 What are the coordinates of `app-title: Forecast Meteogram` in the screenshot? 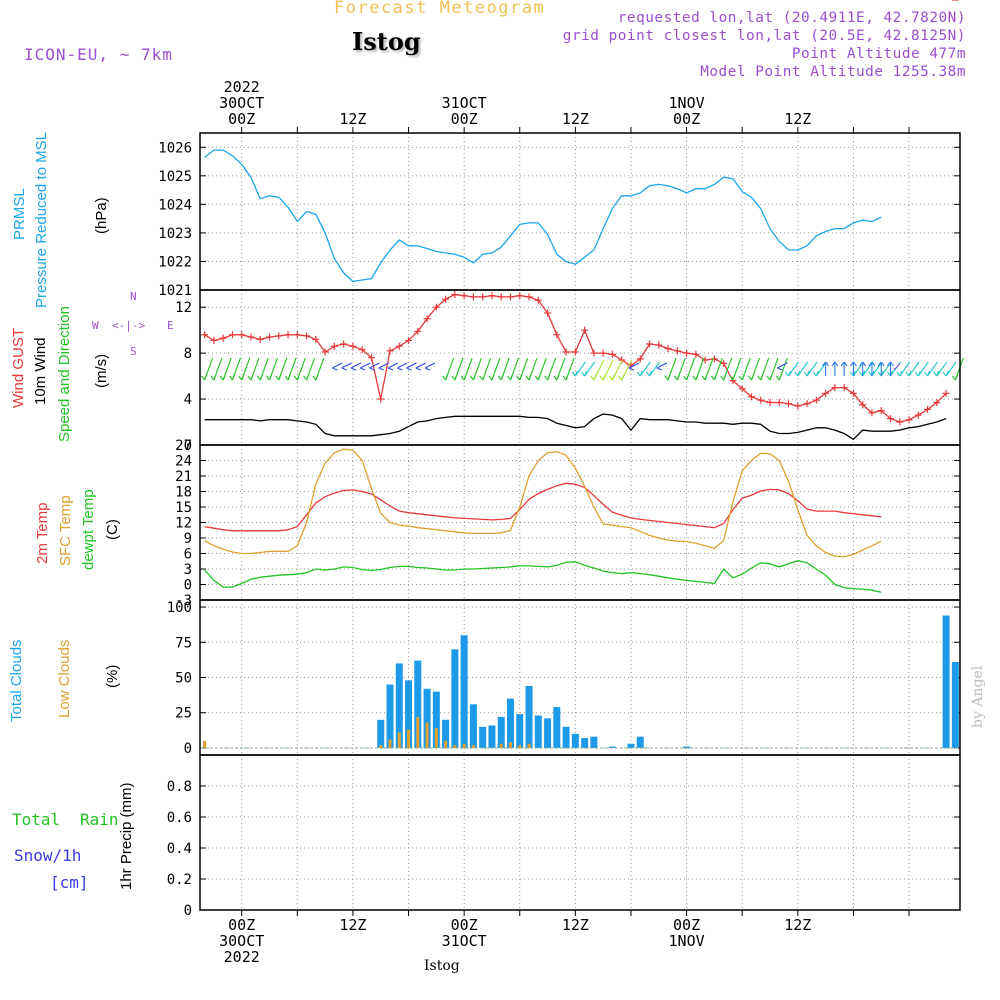 It's located at (440, 9).